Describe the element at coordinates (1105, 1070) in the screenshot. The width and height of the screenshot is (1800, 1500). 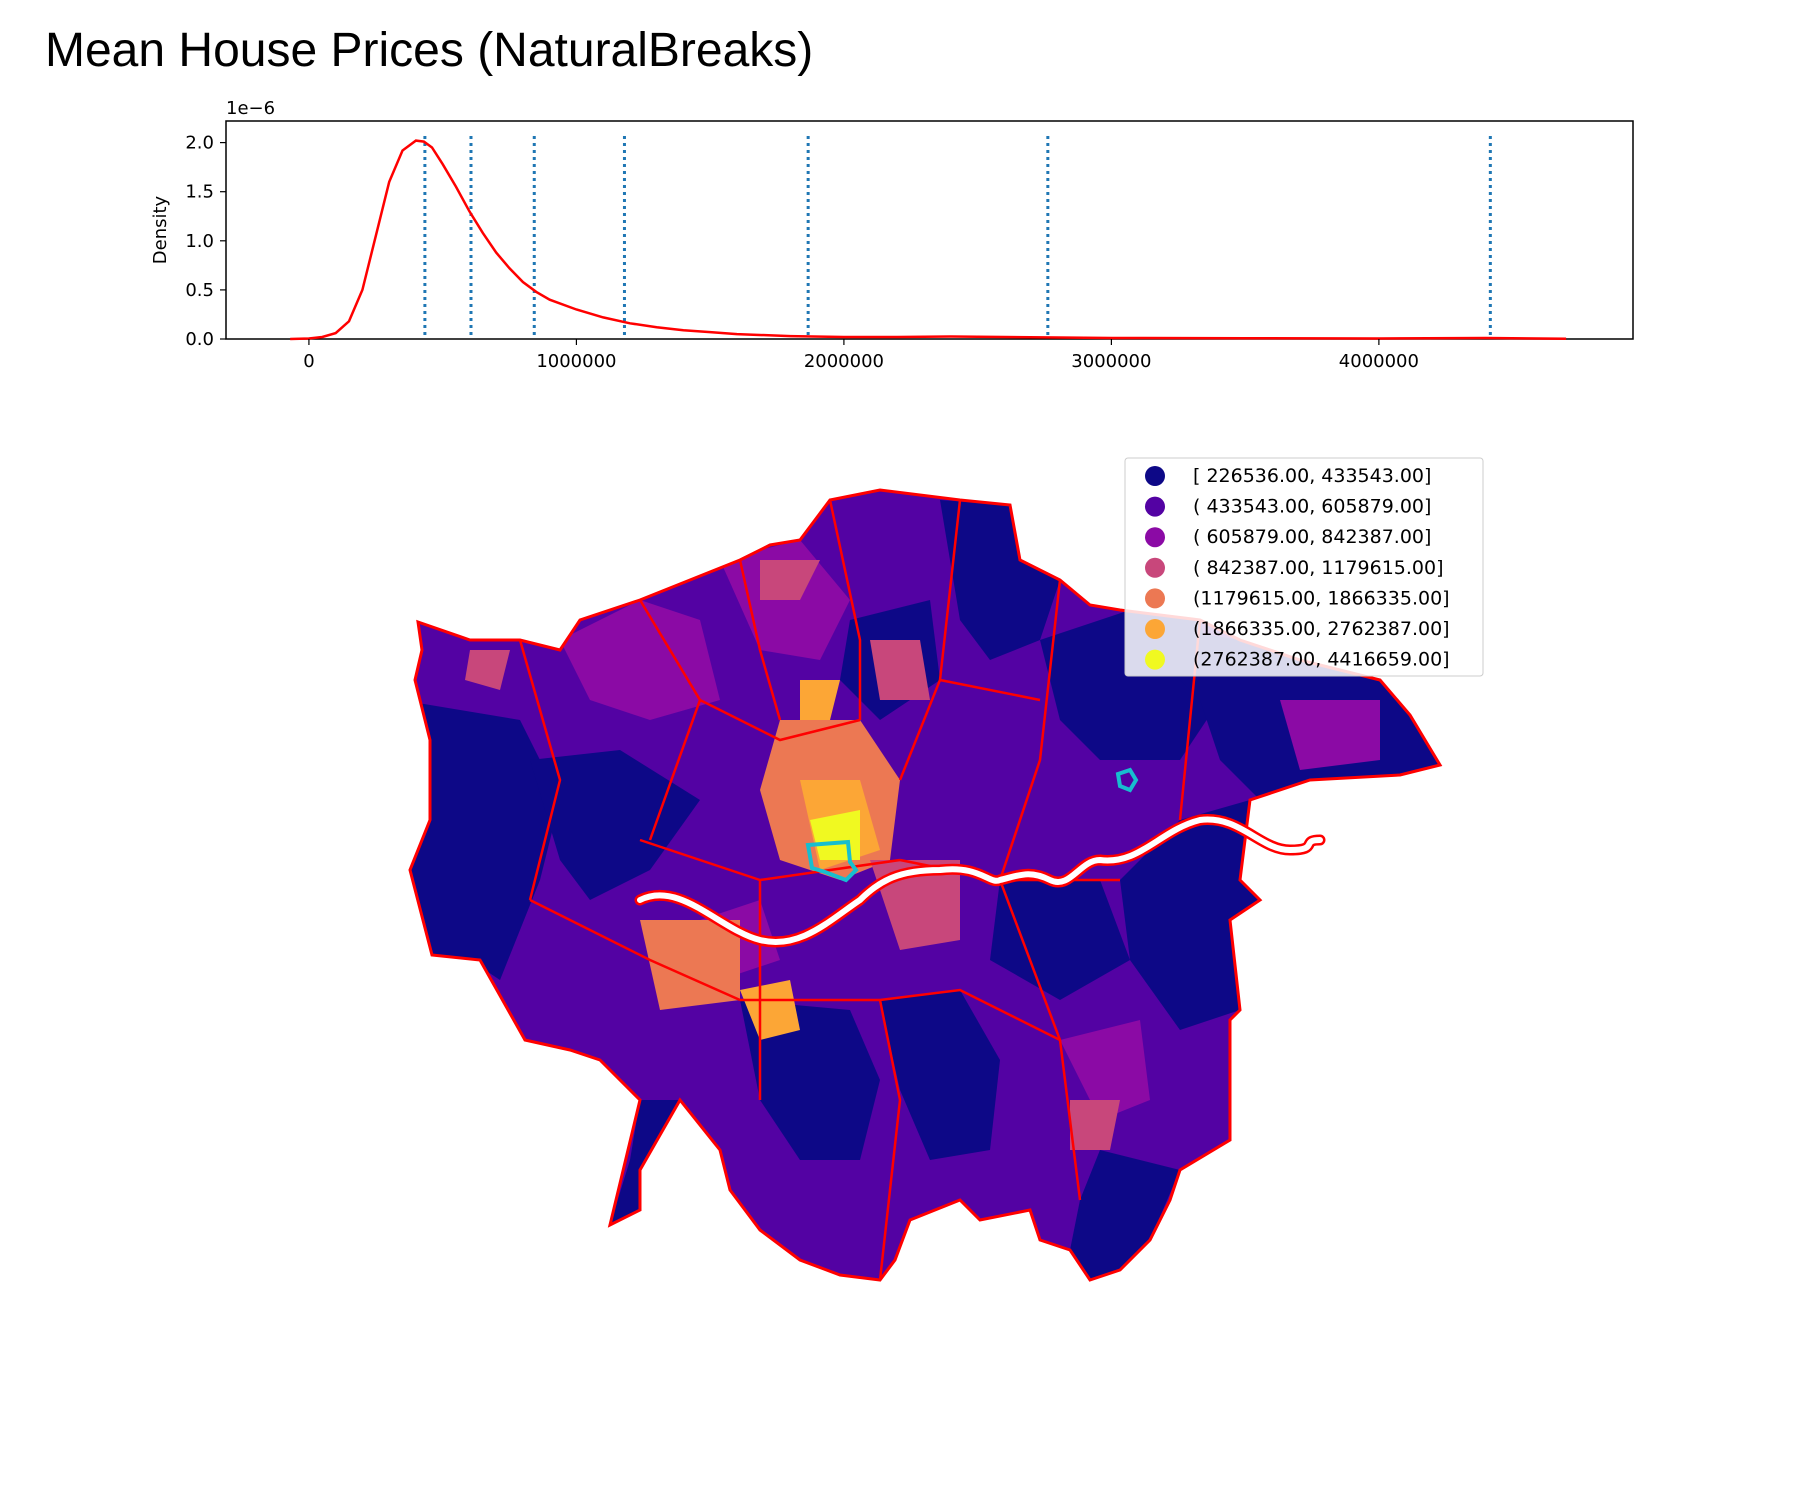
I see `map-region-bromley-mid` at that location.